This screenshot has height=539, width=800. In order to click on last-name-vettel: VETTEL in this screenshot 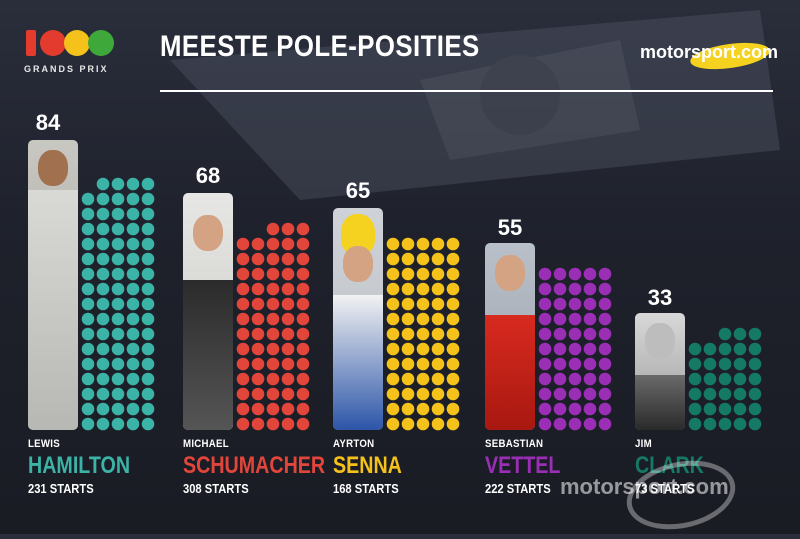, I will do `click(523, 465)`.